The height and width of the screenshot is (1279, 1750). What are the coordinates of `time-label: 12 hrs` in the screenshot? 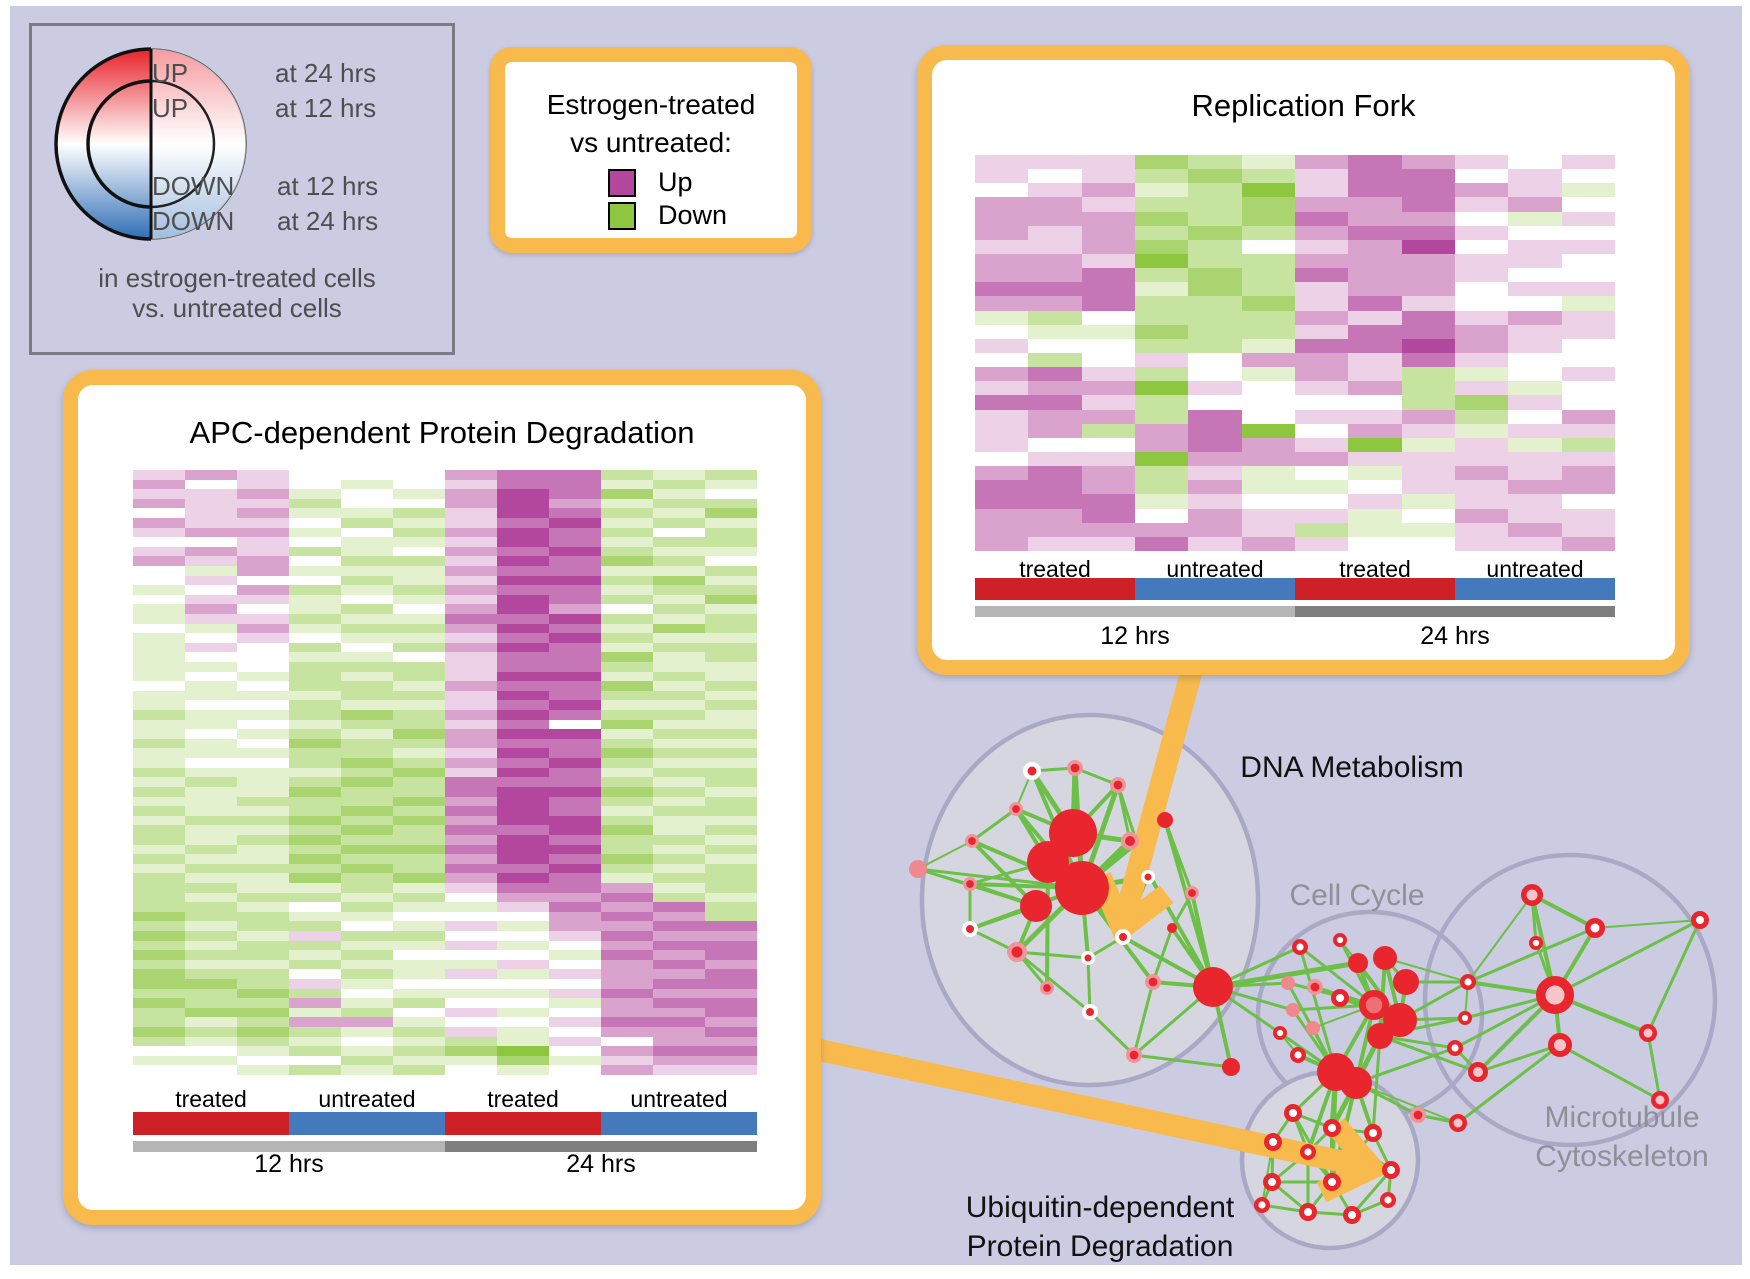 It's located at (289, 1164).